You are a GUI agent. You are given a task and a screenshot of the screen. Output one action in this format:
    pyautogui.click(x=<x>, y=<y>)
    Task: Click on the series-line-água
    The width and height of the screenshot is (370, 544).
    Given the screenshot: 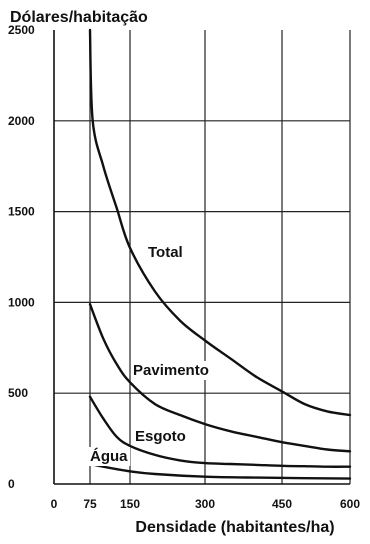 What is the action you would take?
    pyautogui.click(x=220, y=471)
    